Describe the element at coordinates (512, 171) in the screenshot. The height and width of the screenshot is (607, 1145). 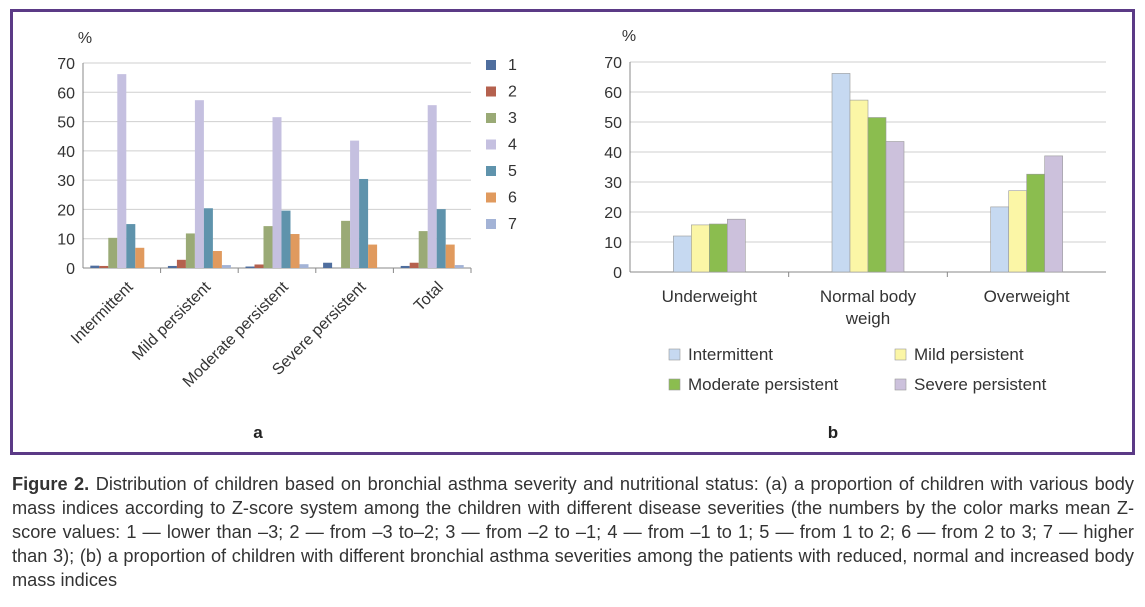
I see `legend-label-a: 5` at that location.